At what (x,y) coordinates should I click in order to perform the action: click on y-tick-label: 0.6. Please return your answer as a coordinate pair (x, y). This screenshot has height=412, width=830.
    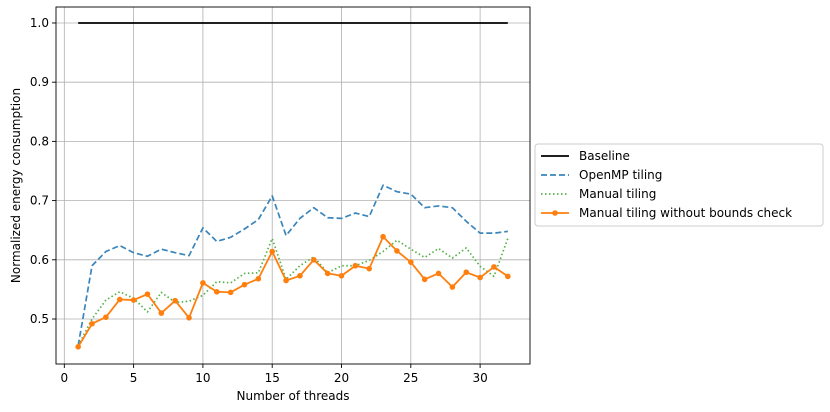
    Looking at the image, I should click on (39, 260).